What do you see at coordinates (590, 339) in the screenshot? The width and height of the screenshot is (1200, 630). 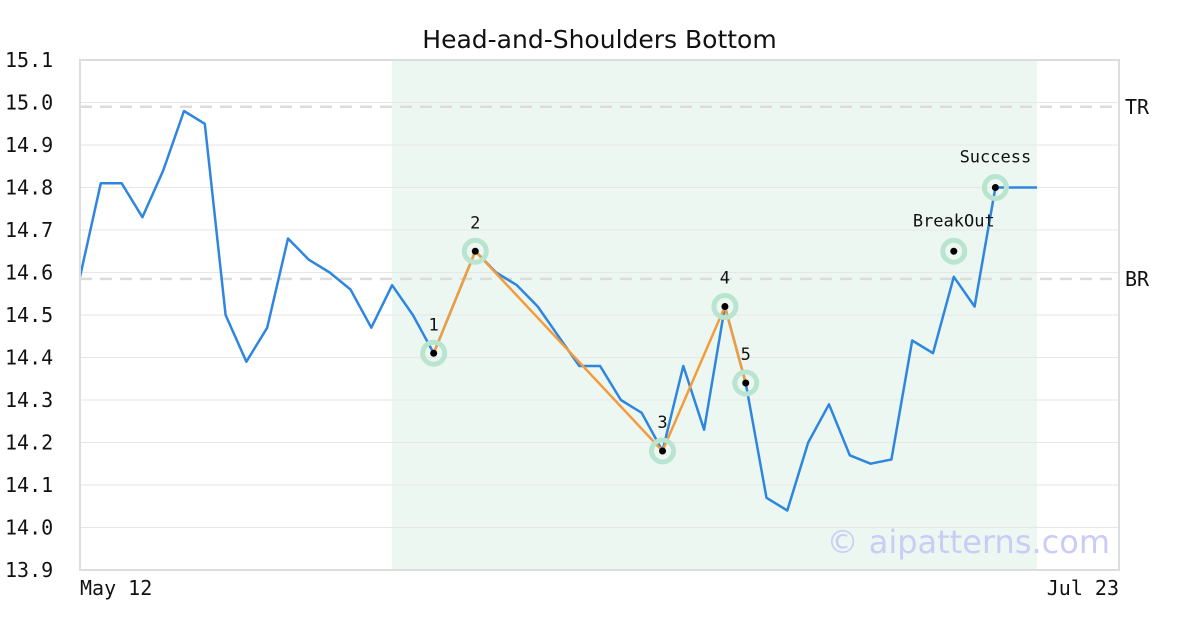 I see `pattern-layer: 1 2 3 4 5` at bounding box center [590, 339].